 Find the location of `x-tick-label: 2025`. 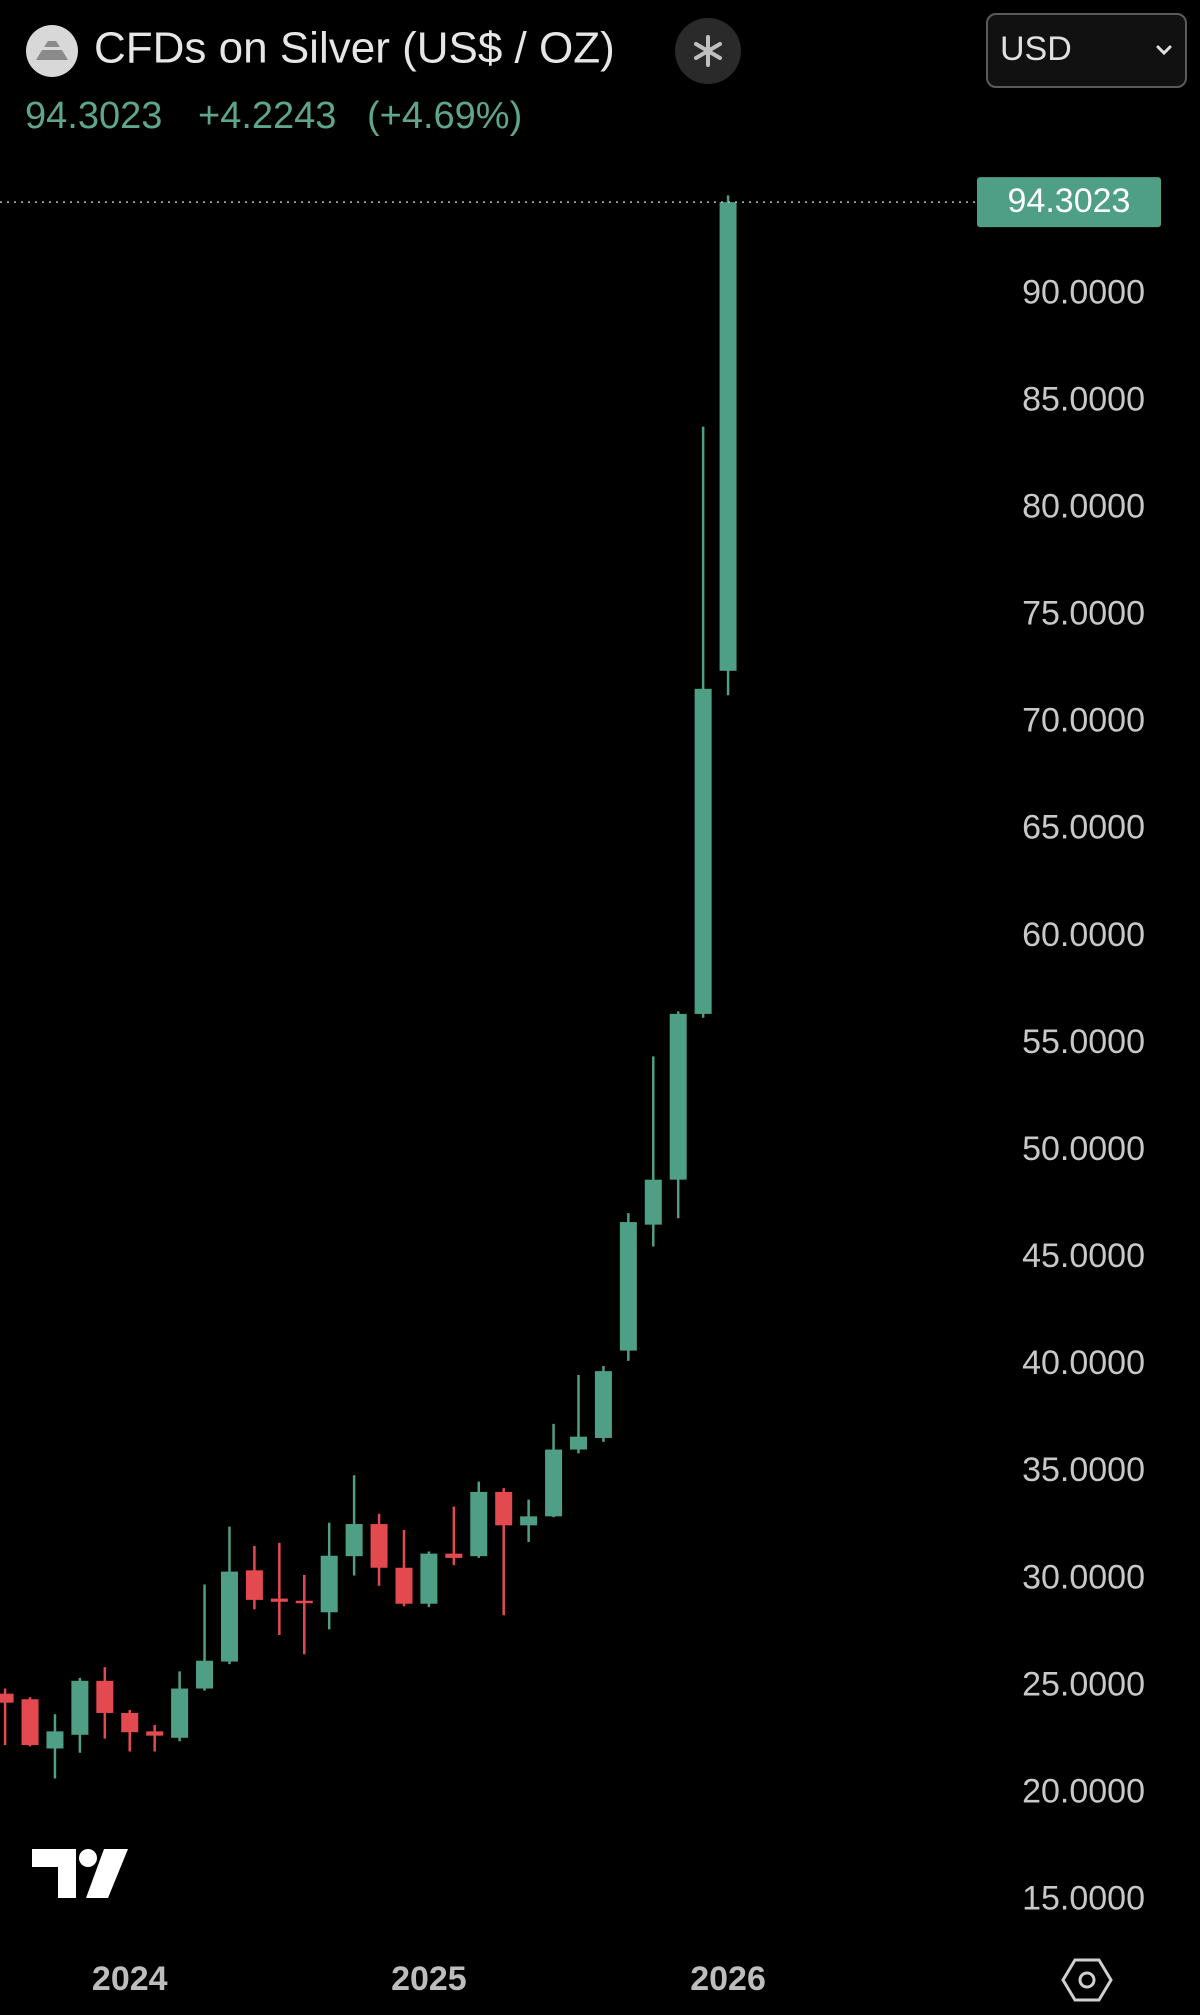

x-tick-label: 2025 is located at coordinates (429, 1979).